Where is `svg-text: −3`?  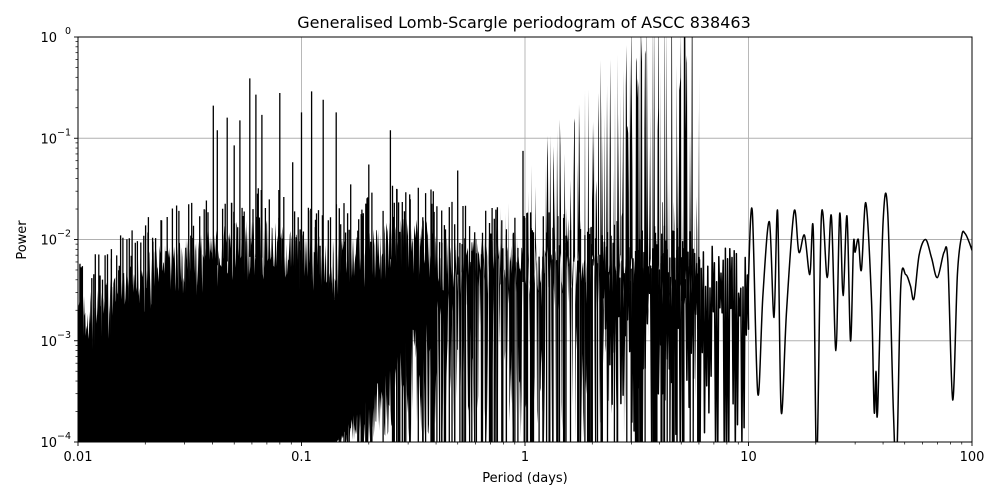
svg-text: −3 is located at coordinates (64, 335).